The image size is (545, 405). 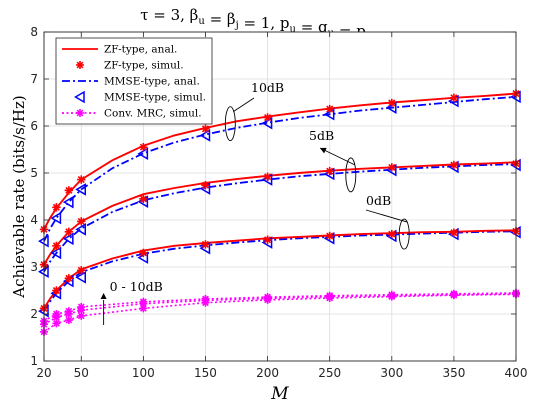 I want to click on legend-item-1: ZF-type, simul., so click(x=130, y=66).